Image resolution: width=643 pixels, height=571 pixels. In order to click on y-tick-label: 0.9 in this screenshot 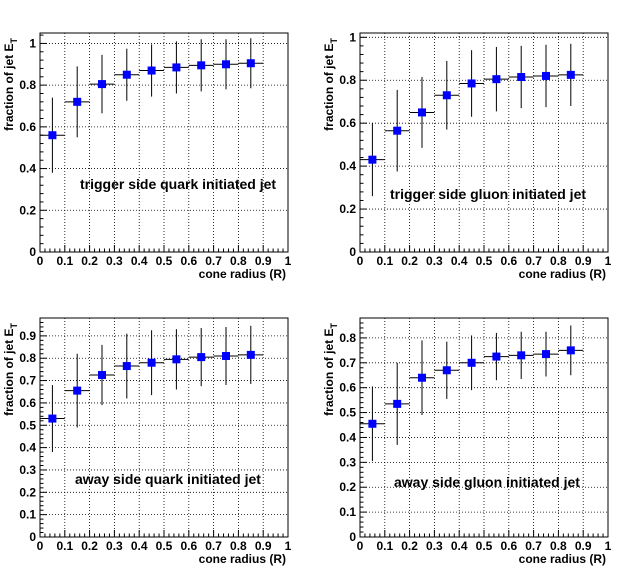, I will do `click(27, 336)`.